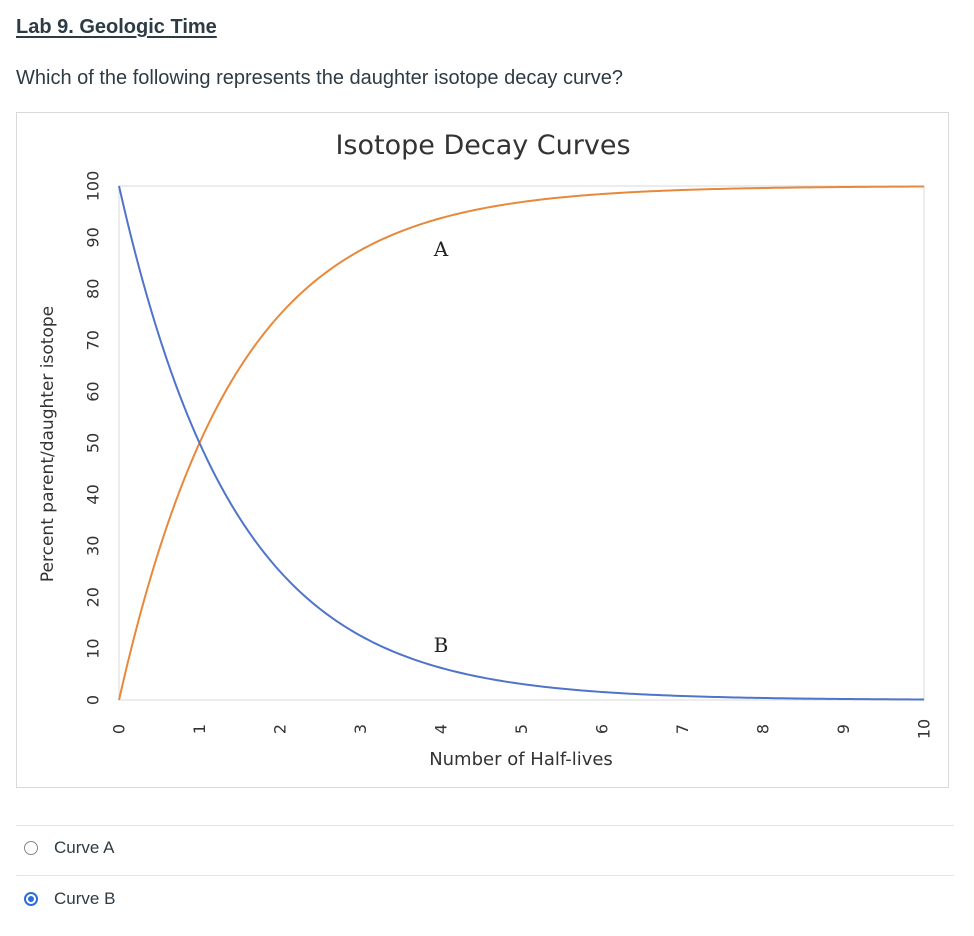 The image size is (974, 936). What do you see at coordinates (441, 645) in the screenshot?
I see `series-label-b: B` at bounding box center [441, 645].